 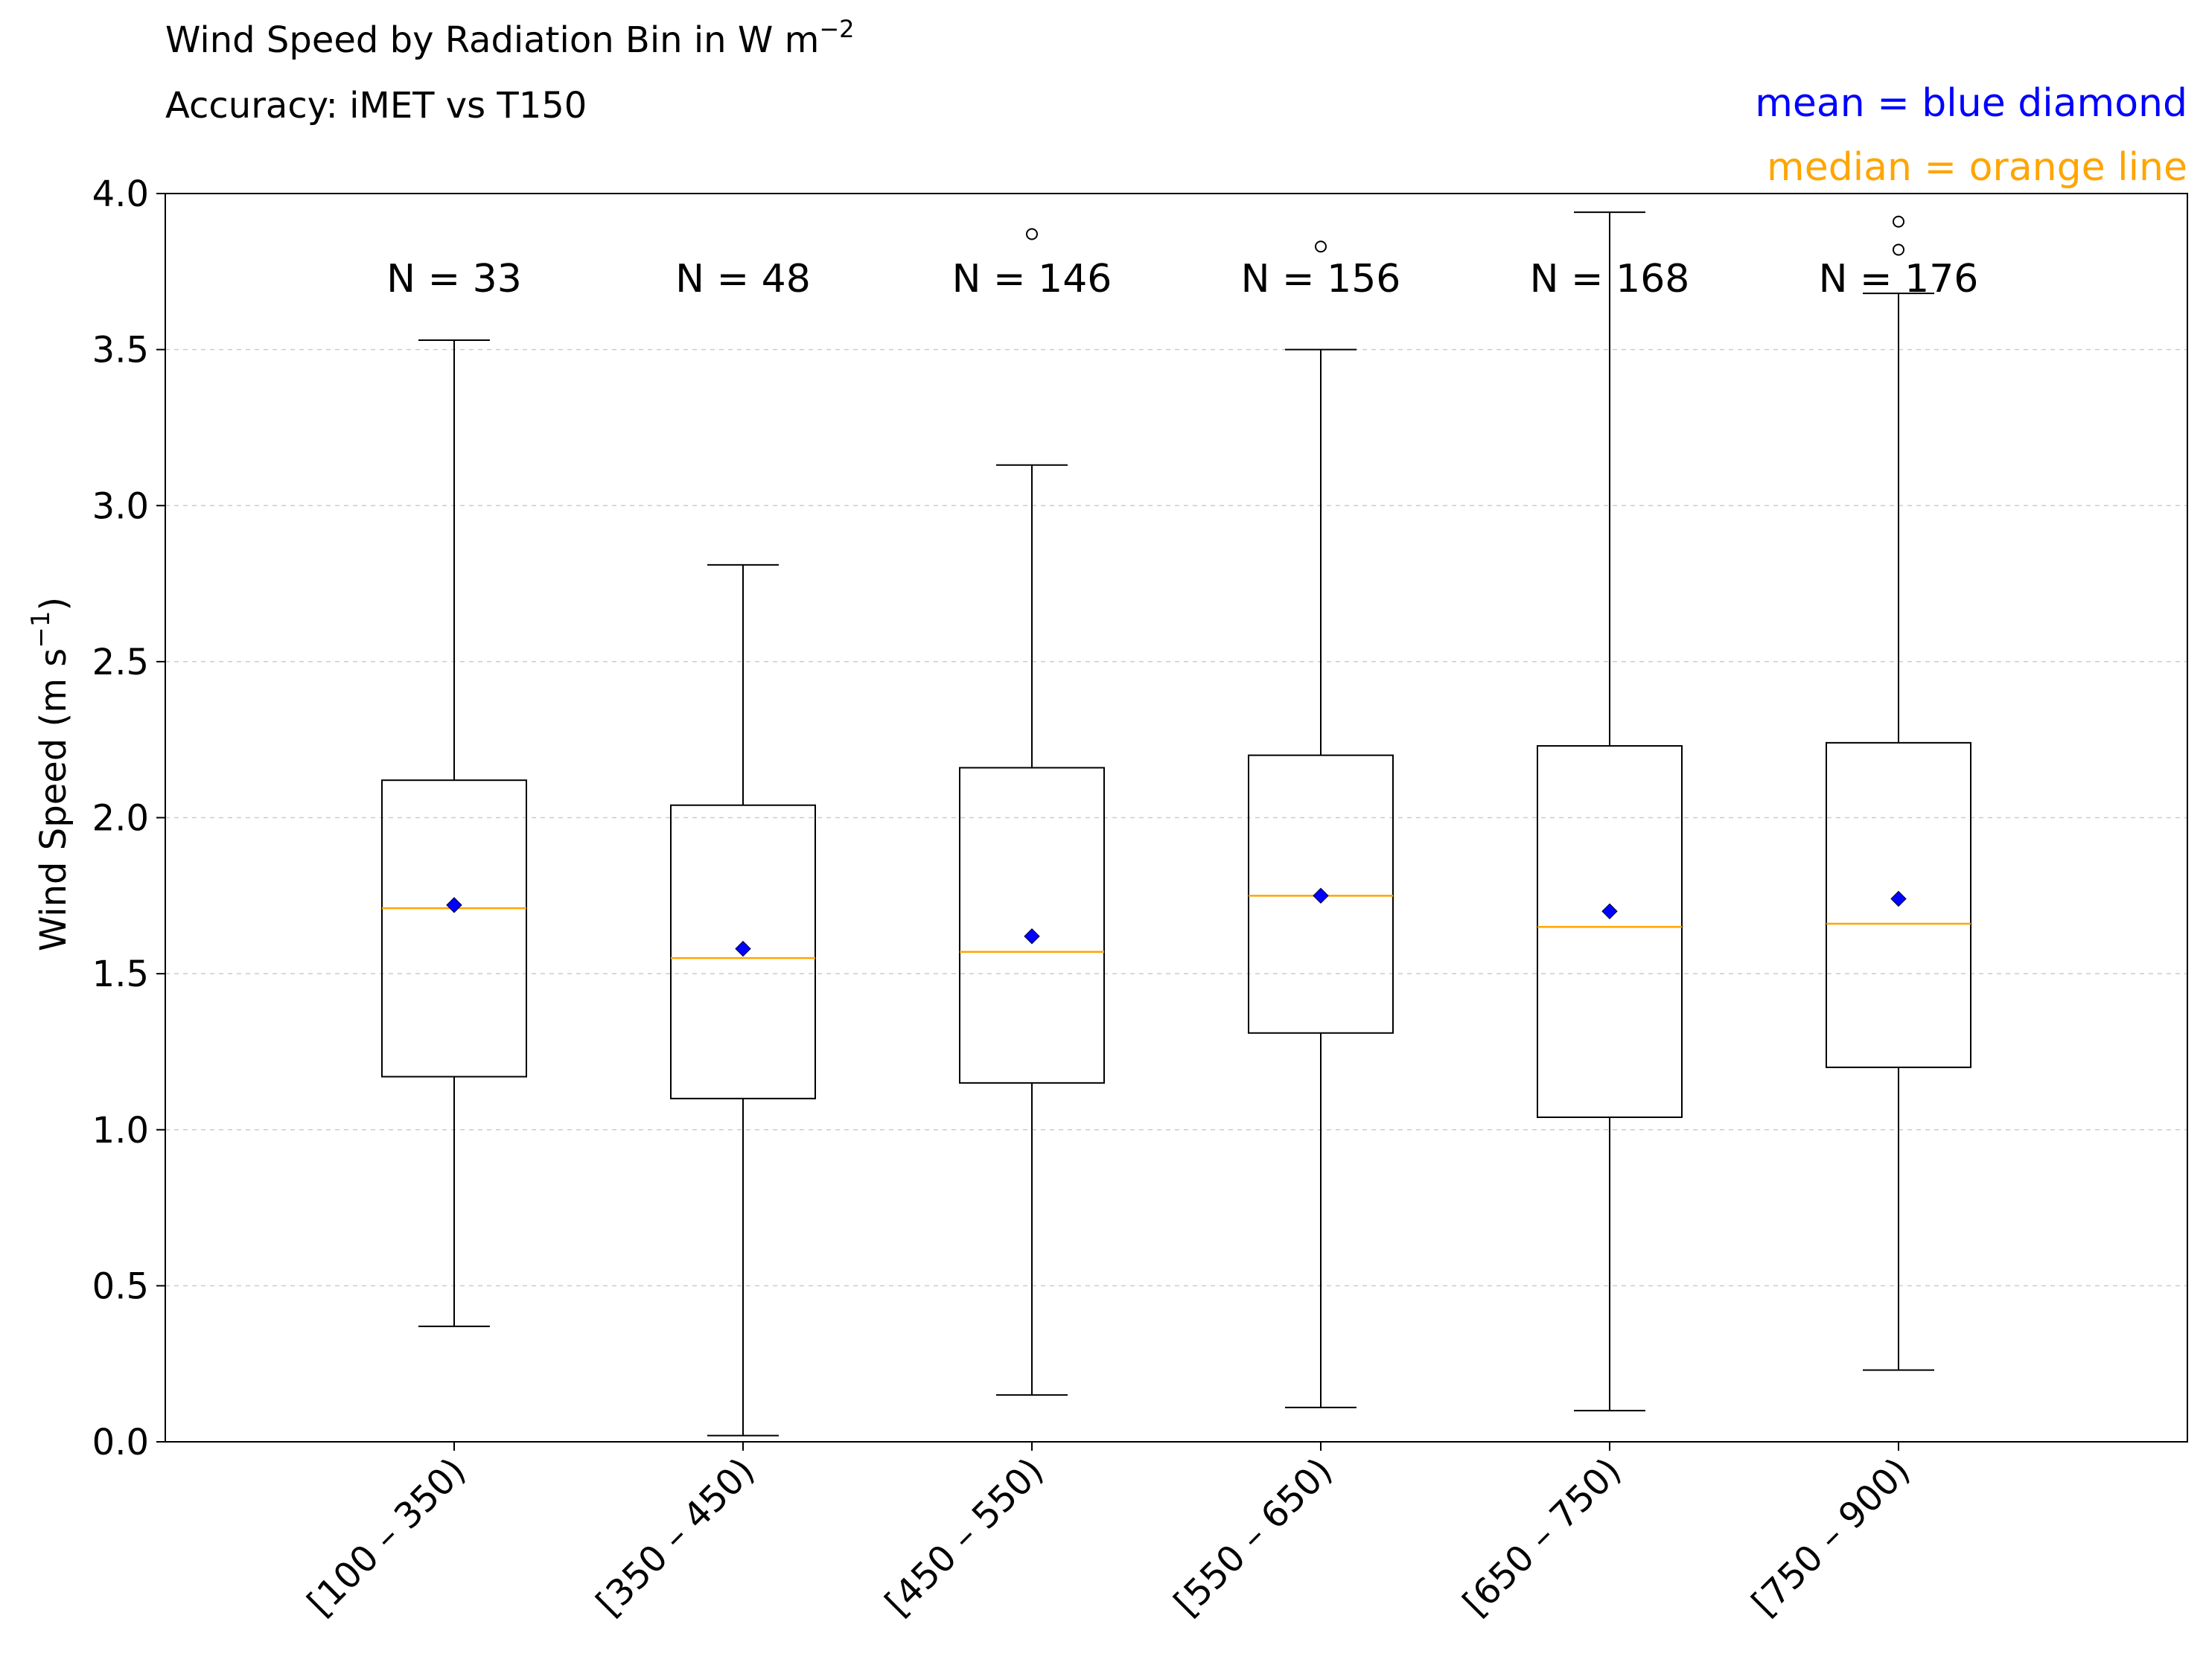 What do you see at coordinates (1610, 279) in the screenshot?
I see `count-label: N = 168` at bounding box center [1610, 279].